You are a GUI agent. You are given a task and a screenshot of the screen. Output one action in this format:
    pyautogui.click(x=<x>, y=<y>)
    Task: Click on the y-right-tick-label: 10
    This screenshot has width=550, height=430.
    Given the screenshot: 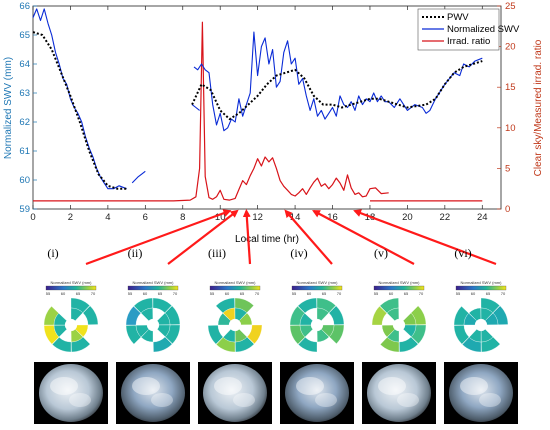 What is the action you would take?
    pyautogui.click(x=510, y=128)
    